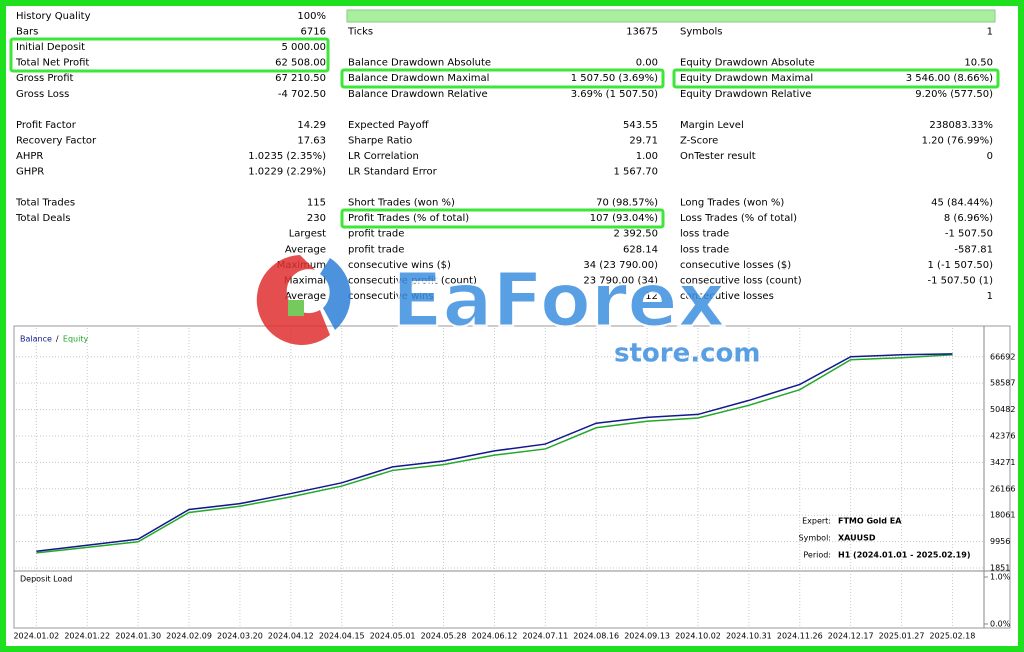 This screenshot has height=652, width=1024. I want to click on stat-value: 13675, so click(642, 32).